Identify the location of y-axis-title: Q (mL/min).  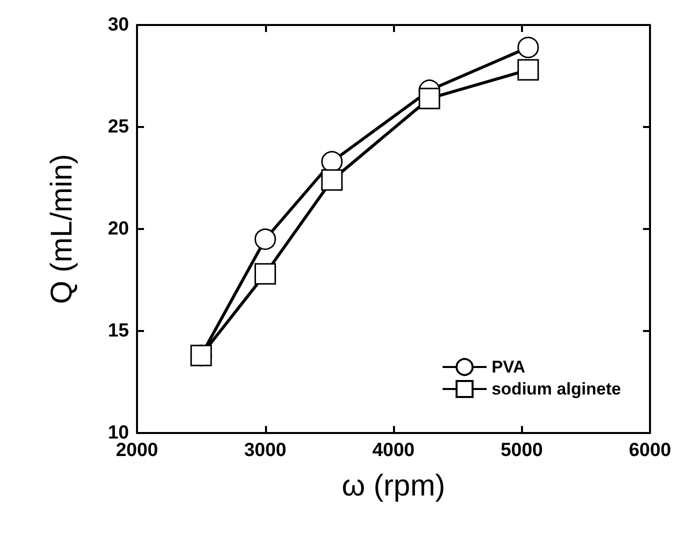
(62, 229).